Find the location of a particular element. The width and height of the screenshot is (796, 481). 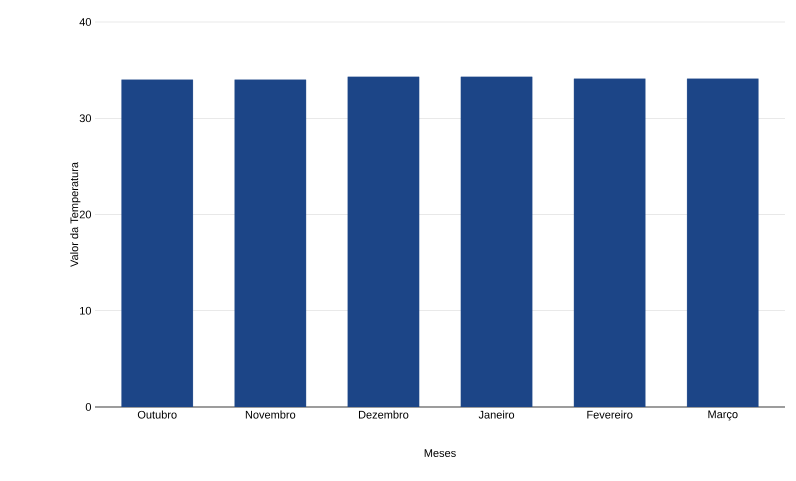

y-tick-label: 20 is located at coordinates (86, 214).